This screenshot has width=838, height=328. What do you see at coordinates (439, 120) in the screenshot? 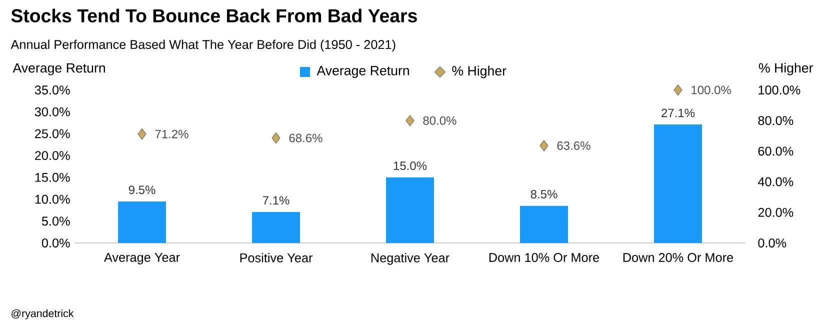
I see `data-label: 80.0%` at bounding box center [439, 120].